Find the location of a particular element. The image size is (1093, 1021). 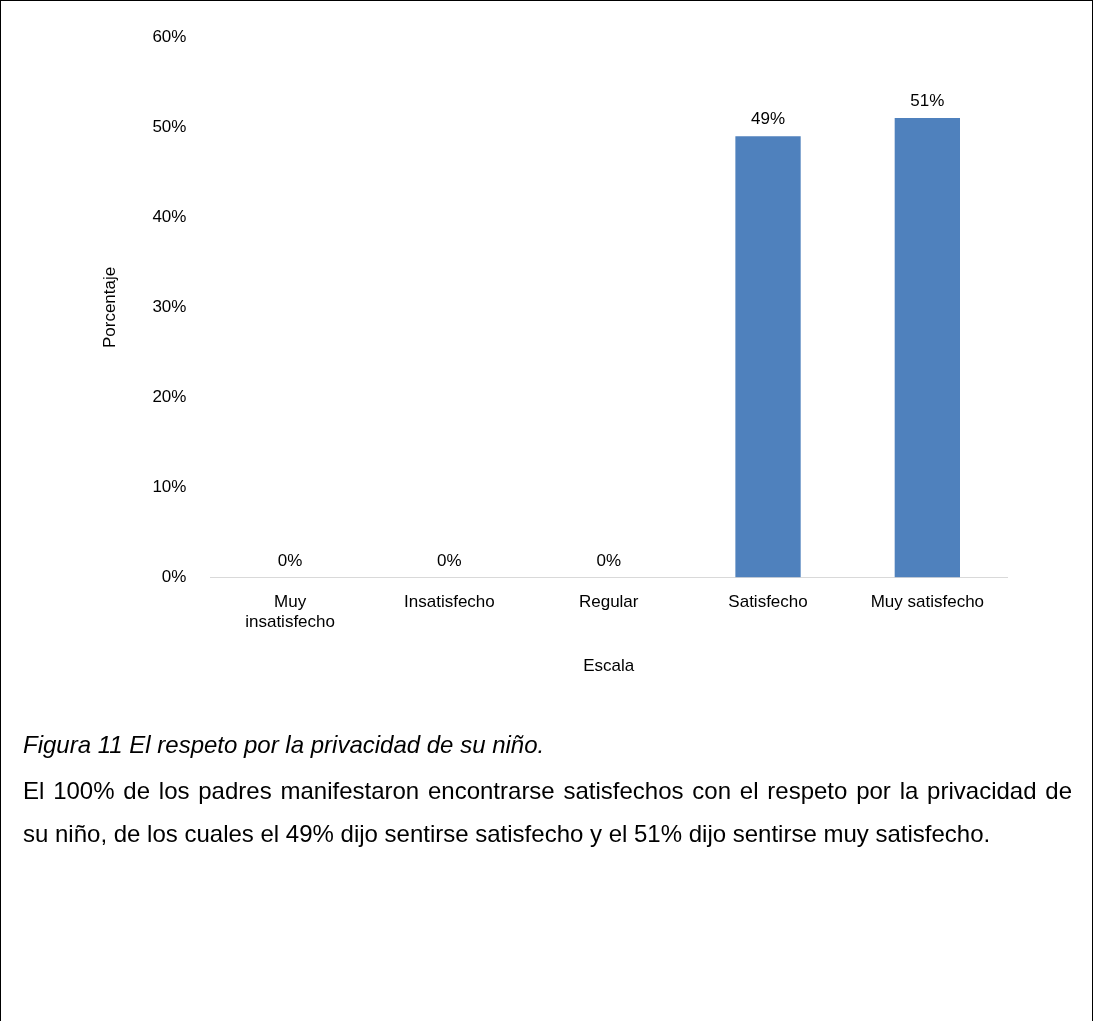

data-label: 51% is located at coordinates (927, 101).